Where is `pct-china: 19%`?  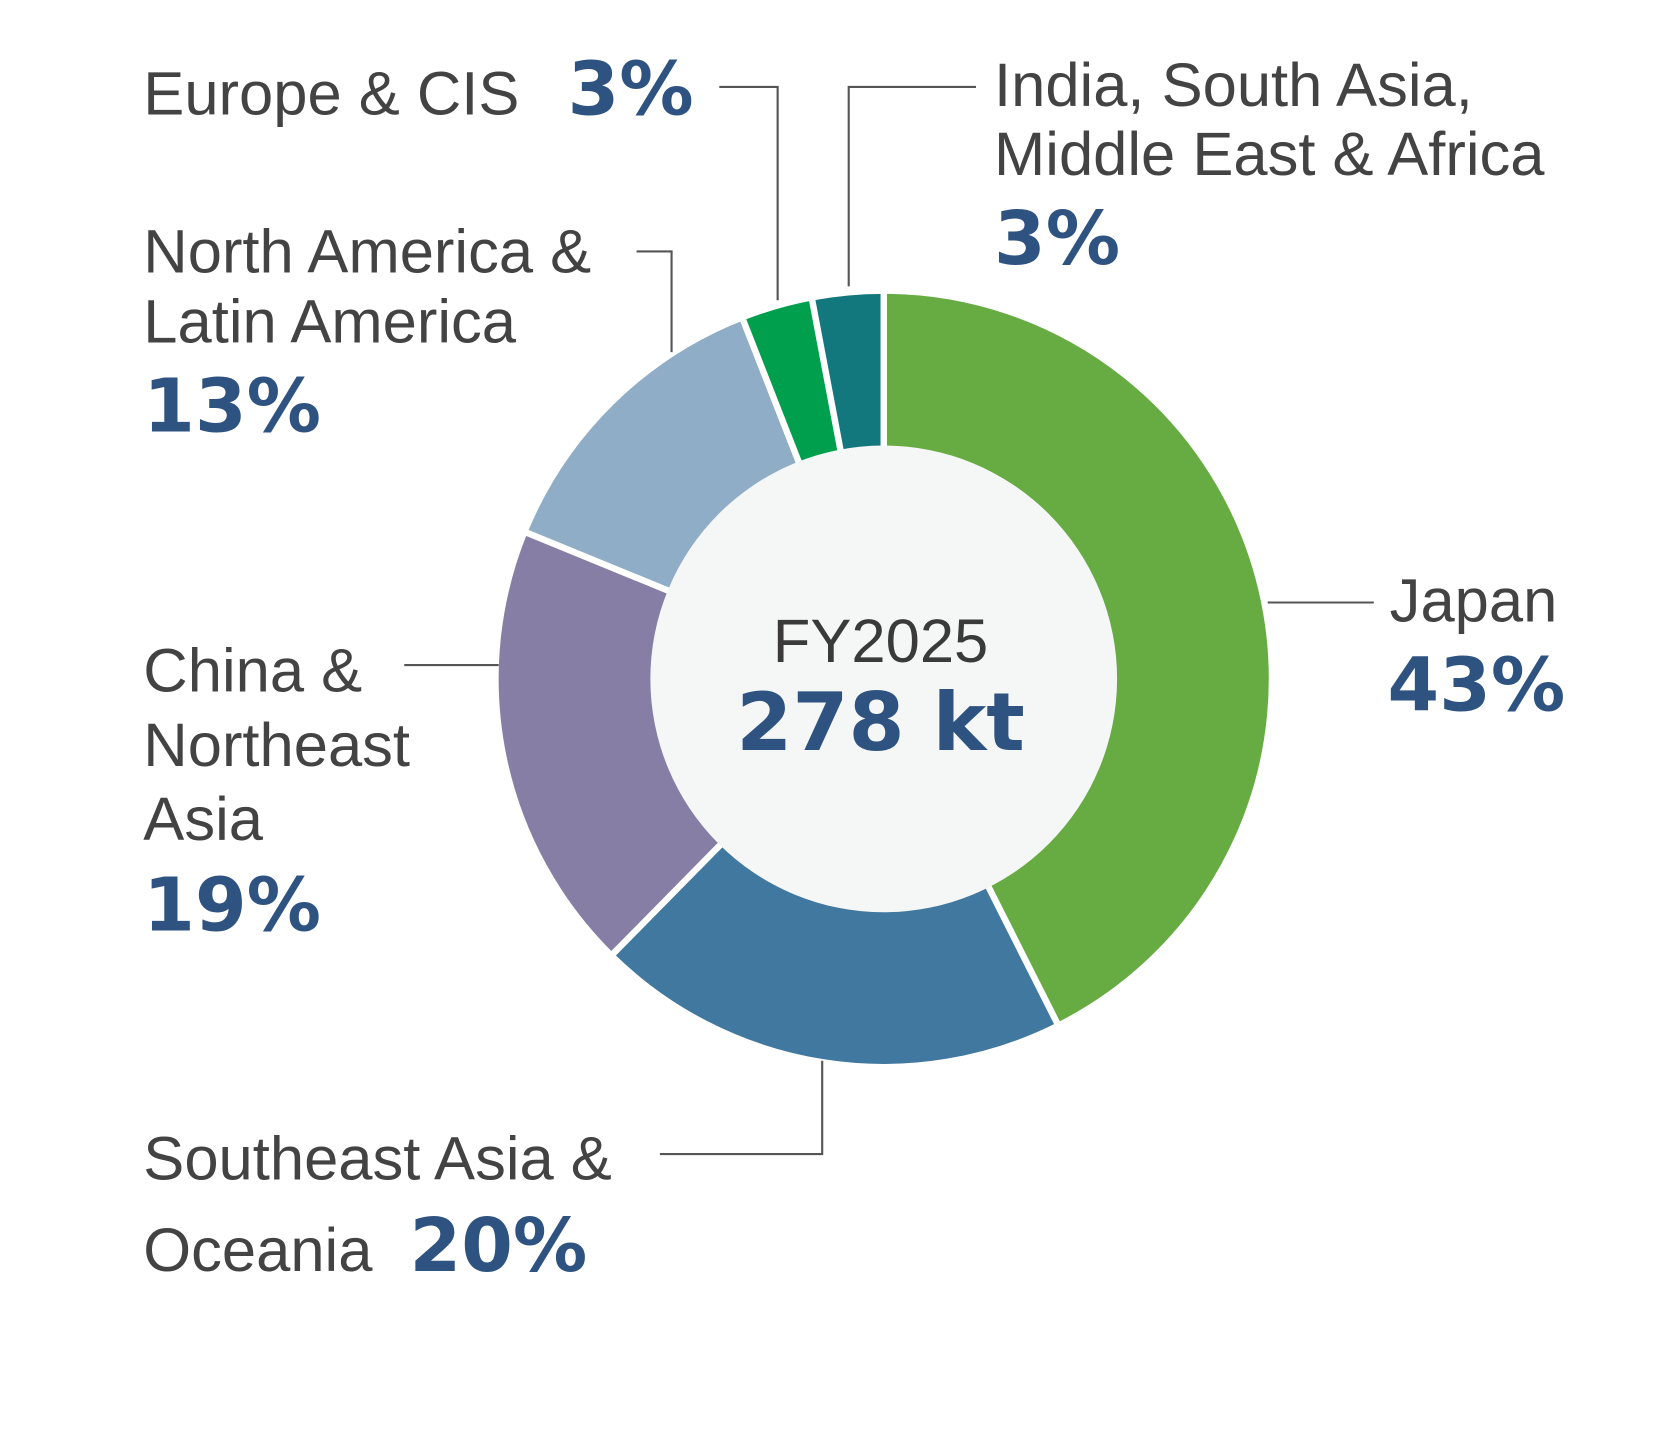 pct-china: 19% is located at coordinates (232, 904).